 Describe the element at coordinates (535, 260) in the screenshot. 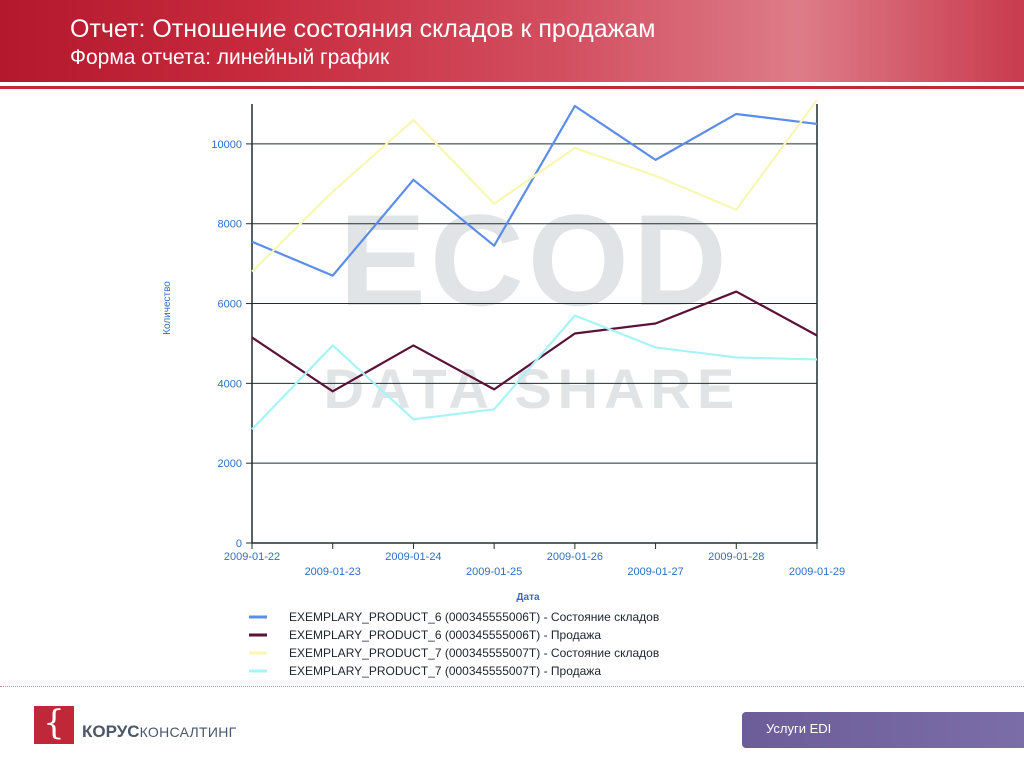

I see `watermark-line1: ECOD` at that location.